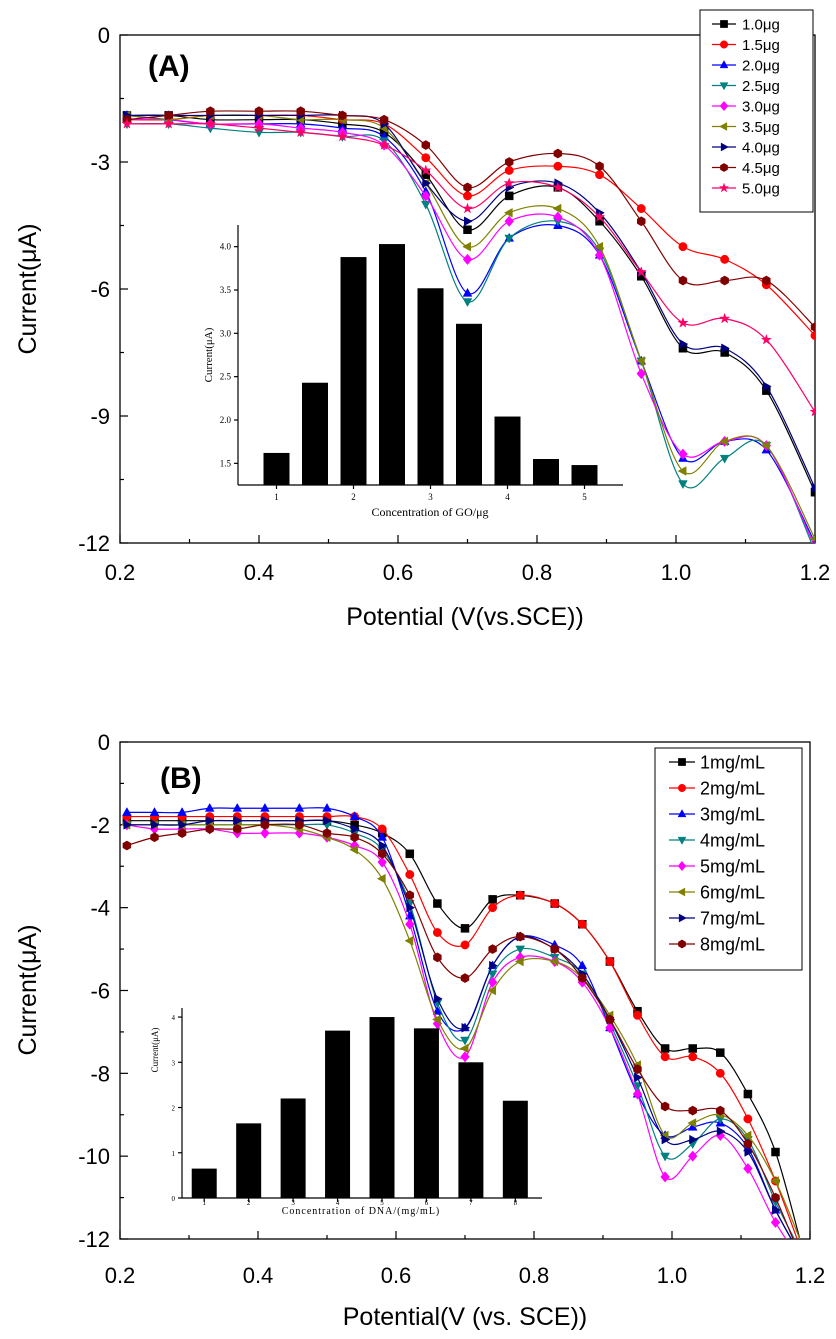 The width and height of the screenshot is (836, 1339). What do you see at coordinates (28, 288) in the screenshot?
I see `y-axis-label-a: Current(μA)` at bounding box center [28, 288].